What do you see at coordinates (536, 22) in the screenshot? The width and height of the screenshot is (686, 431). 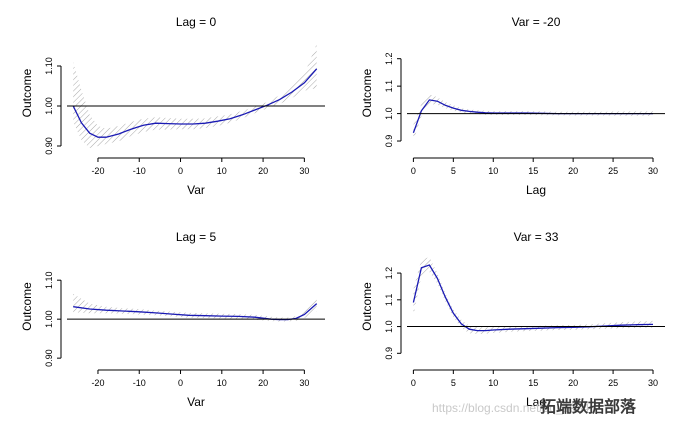 I see `chart-title: Var = -20` at bounding box center [536, 22].